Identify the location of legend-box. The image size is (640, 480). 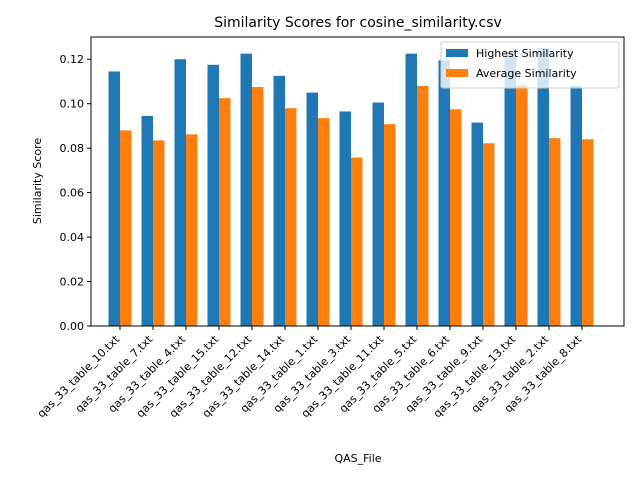
(530, 65).